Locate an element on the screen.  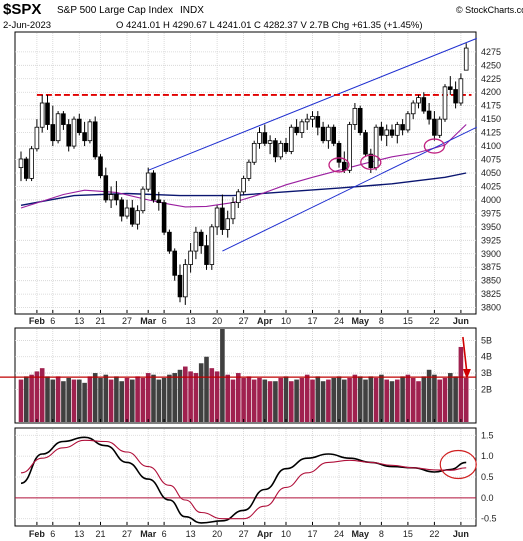
quote-date: 2-Jun-2023 is located at coordinates (27, 25).